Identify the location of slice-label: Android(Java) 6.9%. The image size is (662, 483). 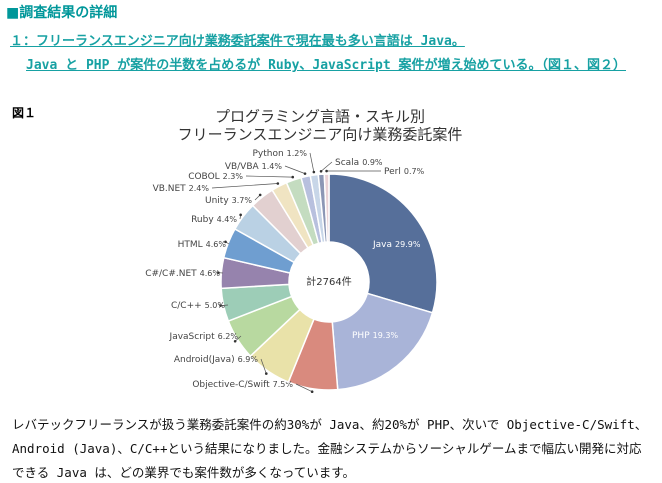
(216, 360).